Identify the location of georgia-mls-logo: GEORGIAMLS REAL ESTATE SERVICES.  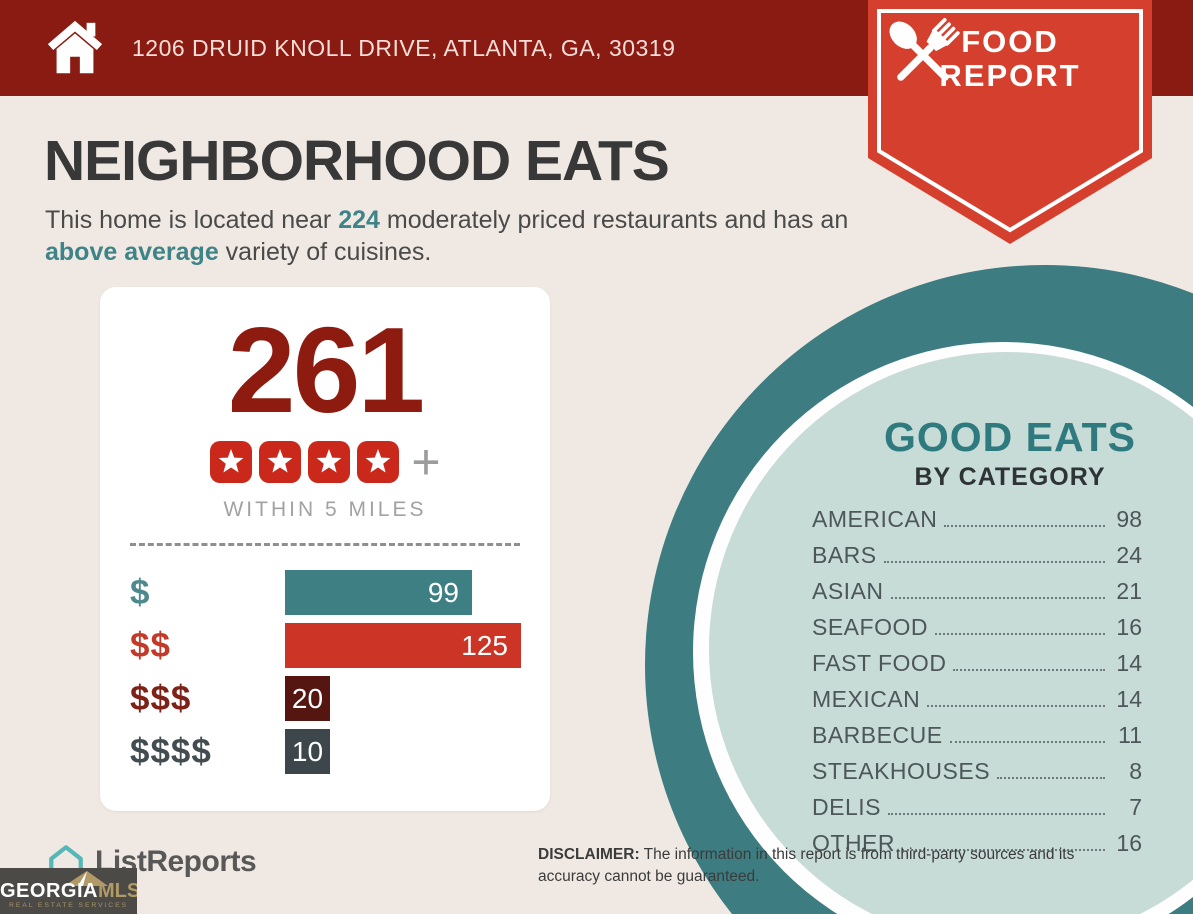
(68, 891).